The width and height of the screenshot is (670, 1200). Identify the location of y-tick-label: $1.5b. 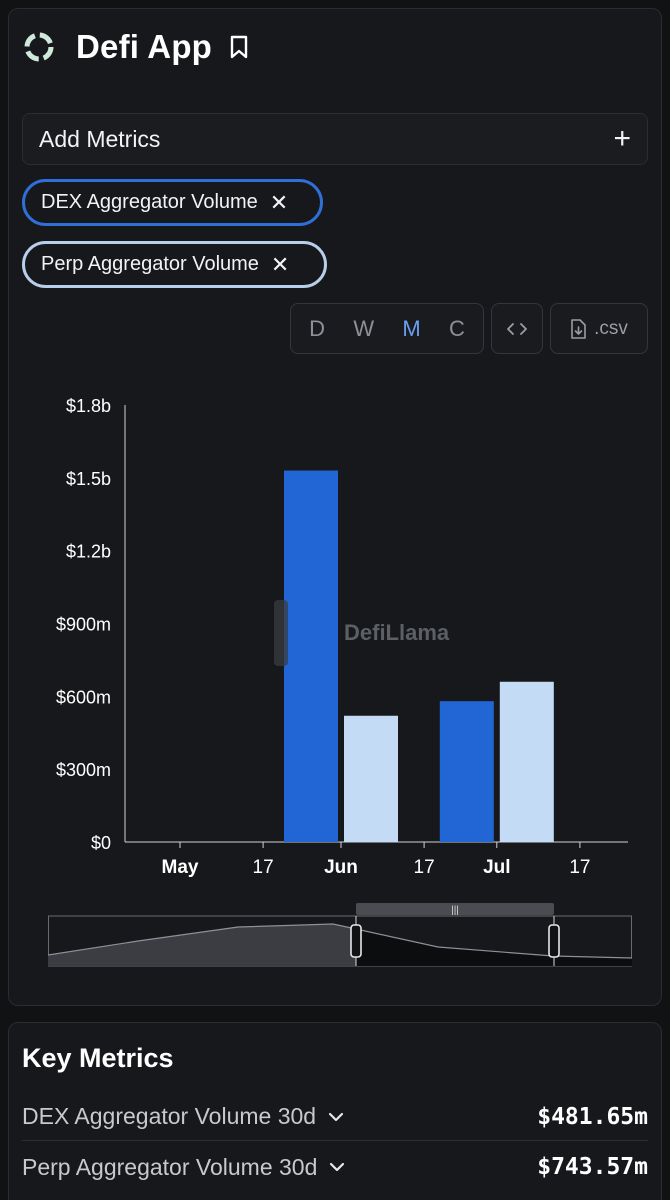
(88, 479).